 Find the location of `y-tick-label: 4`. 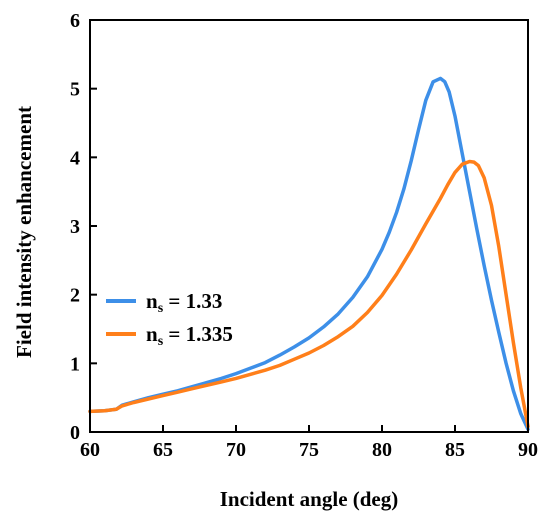

y-tick-label: 4 is located at coordinates (75, 158).